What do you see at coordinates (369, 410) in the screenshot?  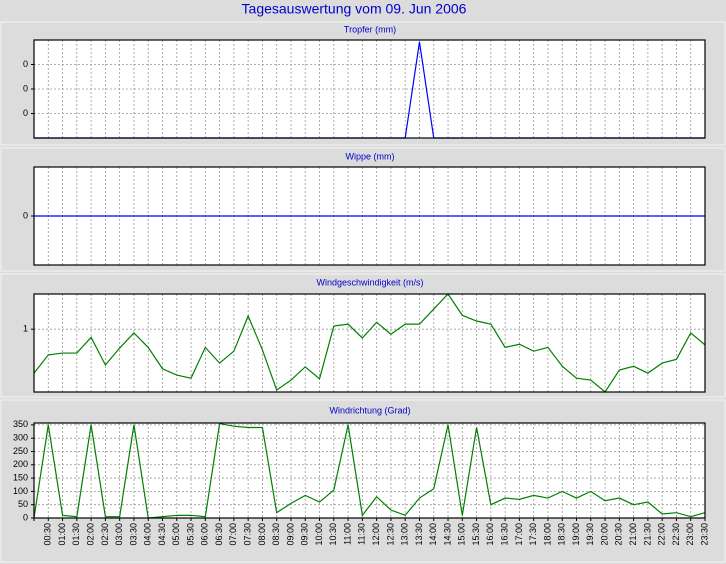 I see `chart-title: Windrichtung (Grad)` at bounding box center [369, 410].